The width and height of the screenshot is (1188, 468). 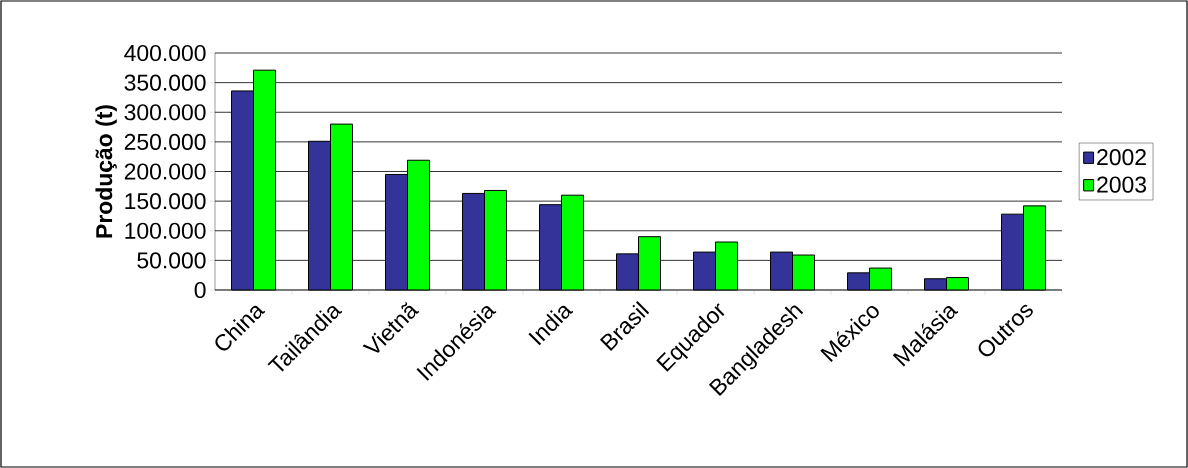 I want to click on y-tick-label: 250.000, so click(x=165, y=141).